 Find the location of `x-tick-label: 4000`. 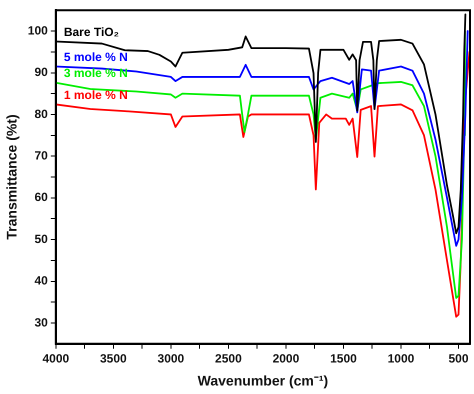

x-tick-label: 4000 is located at coordinates (56, 358).